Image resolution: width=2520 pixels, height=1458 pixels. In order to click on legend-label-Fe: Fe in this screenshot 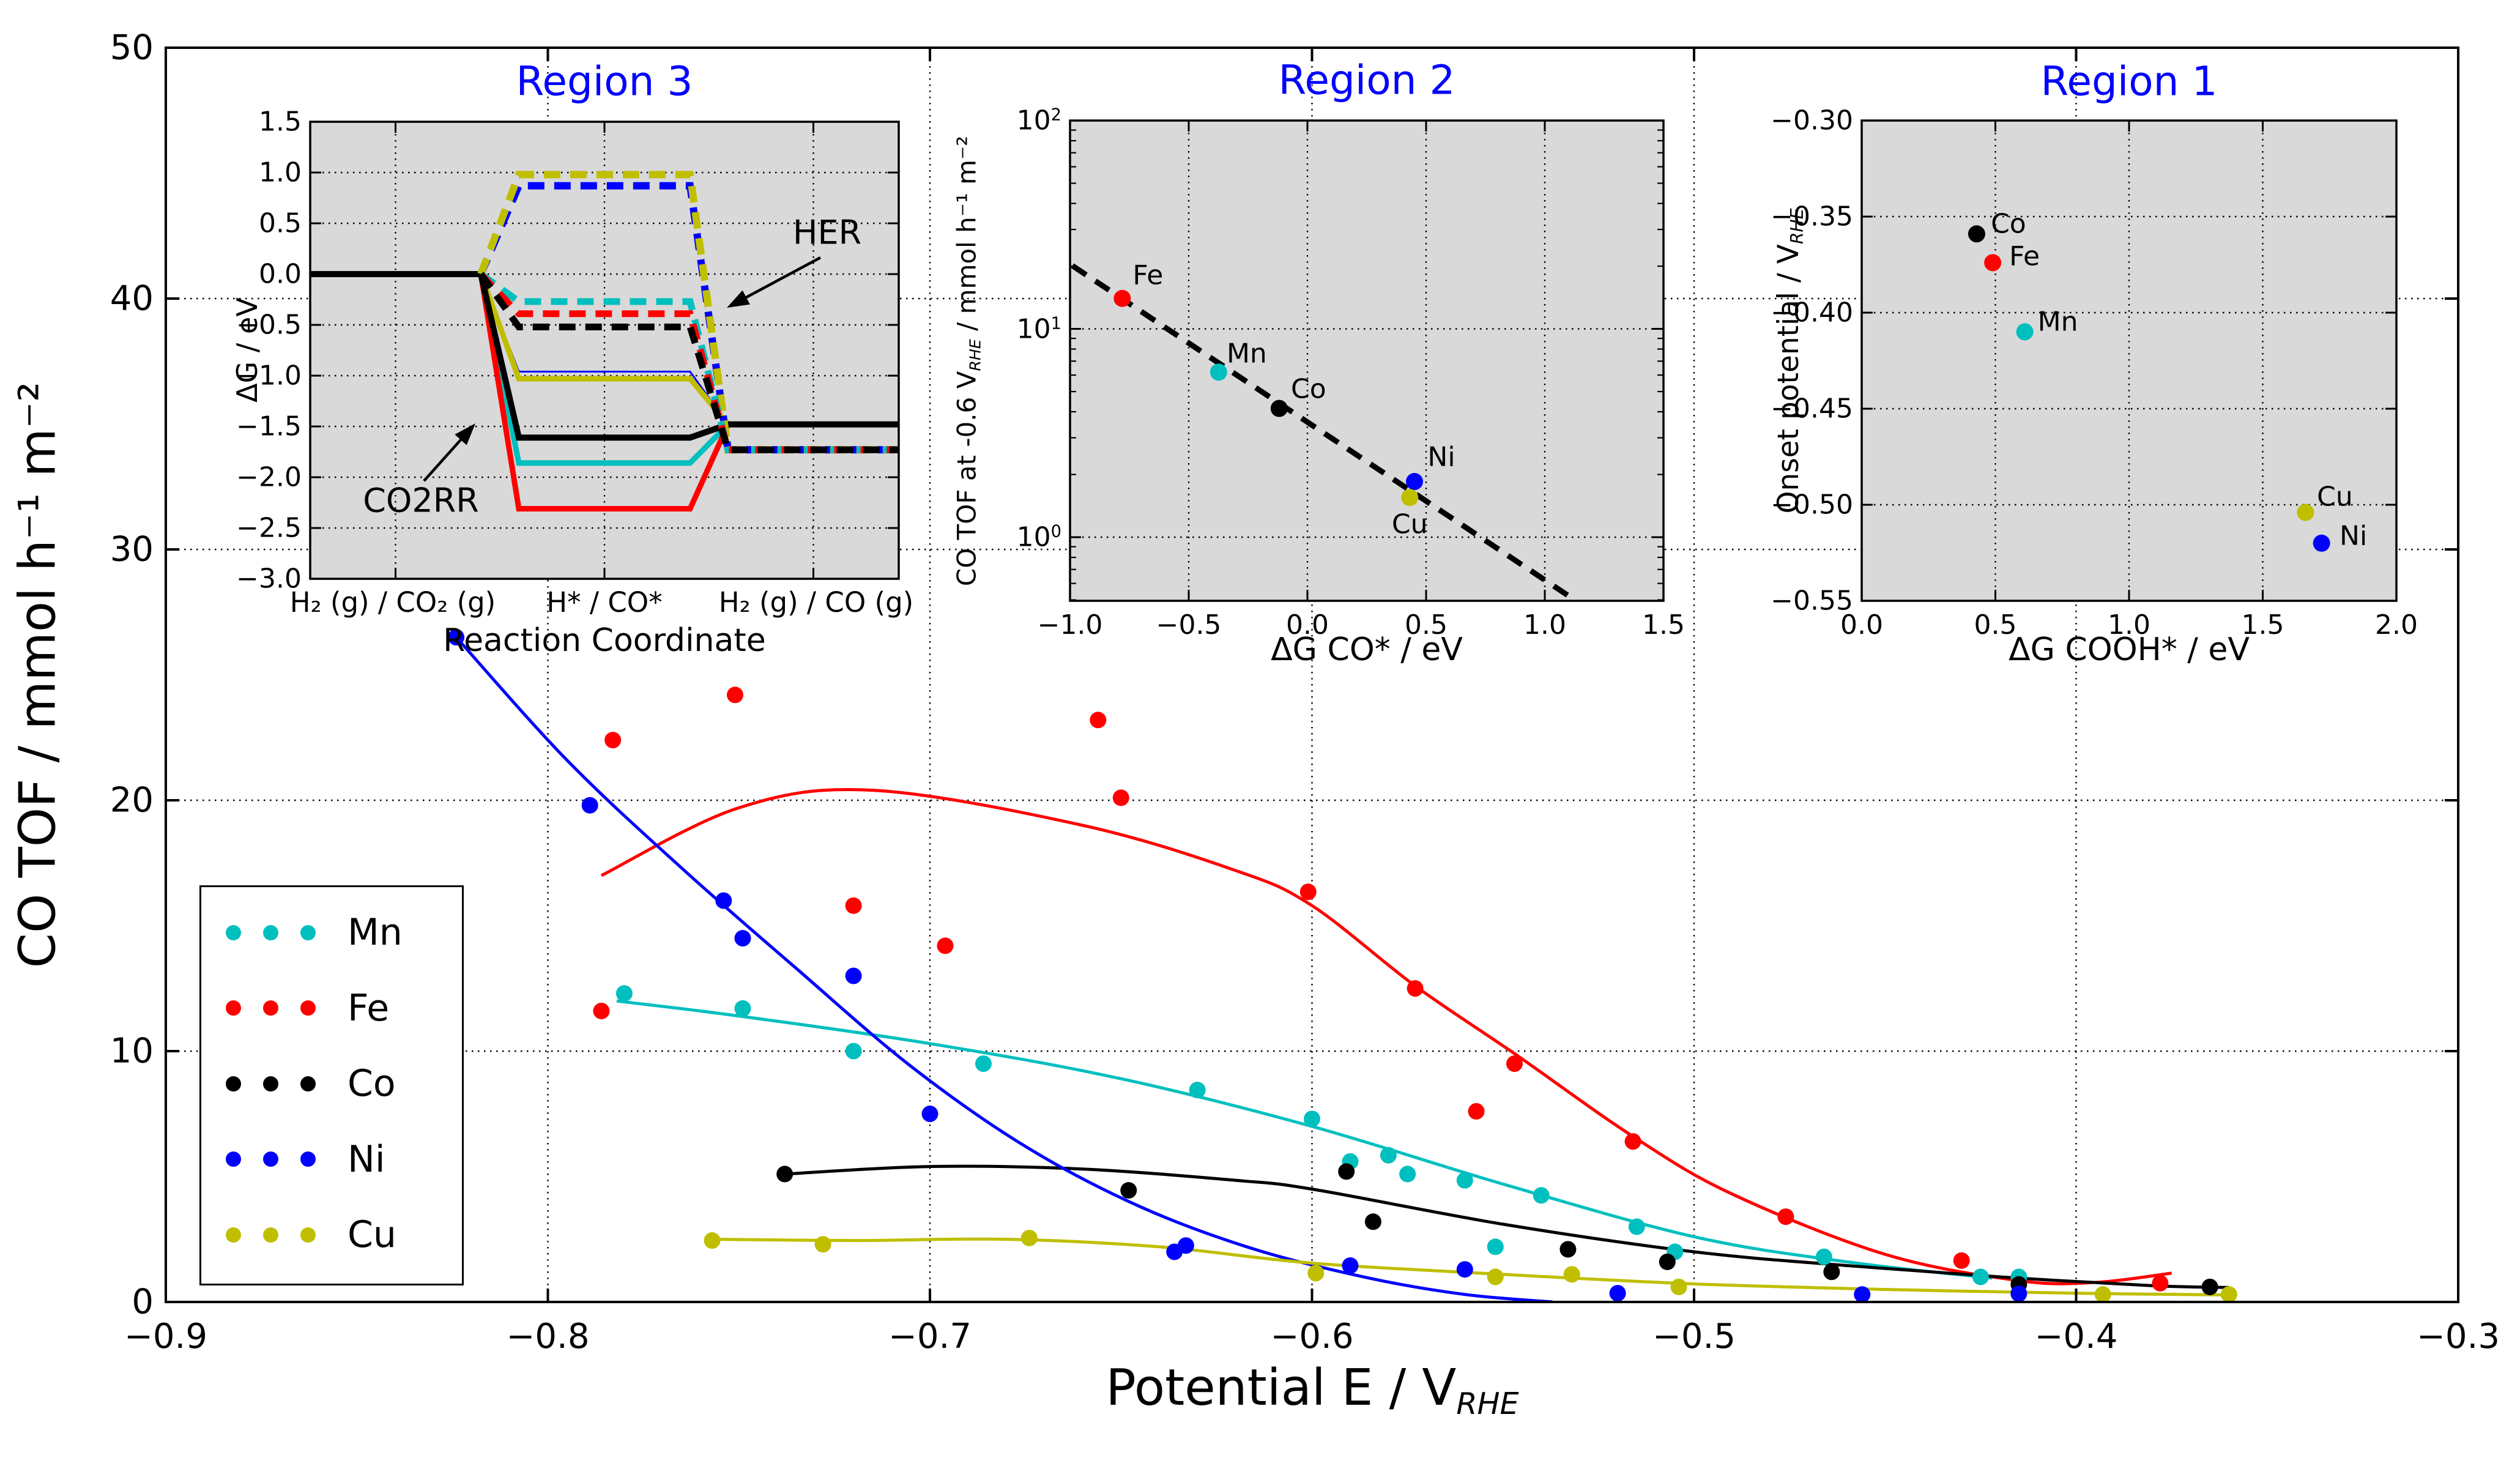, I will do `click(369, 1008)`.